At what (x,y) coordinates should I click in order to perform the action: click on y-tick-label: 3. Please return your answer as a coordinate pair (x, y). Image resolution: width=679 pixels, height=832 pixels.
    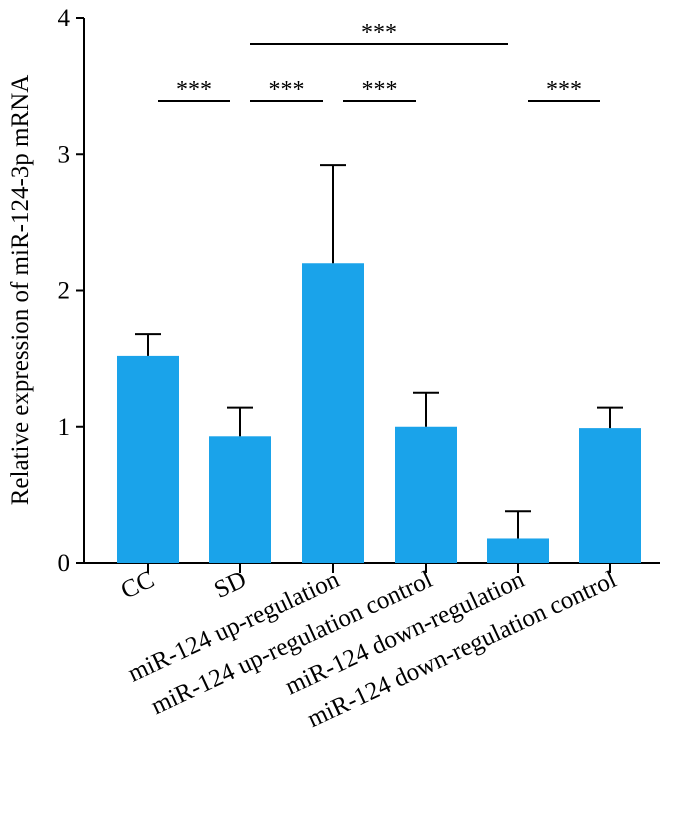
    Looking at the image, I should click on (64, 154).